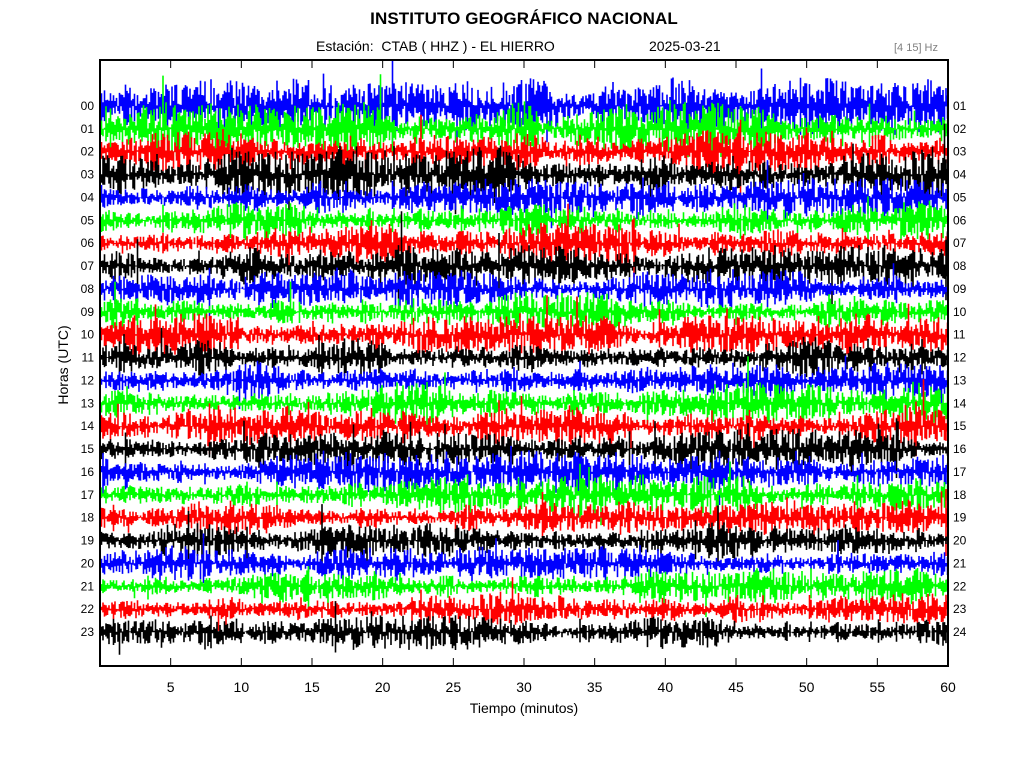 The image size is (1024, 768). What do you see at coordinates (88, 563) in the screenshot?
I see `y-tick-left-label: 20` at bounding box center [88, 563].